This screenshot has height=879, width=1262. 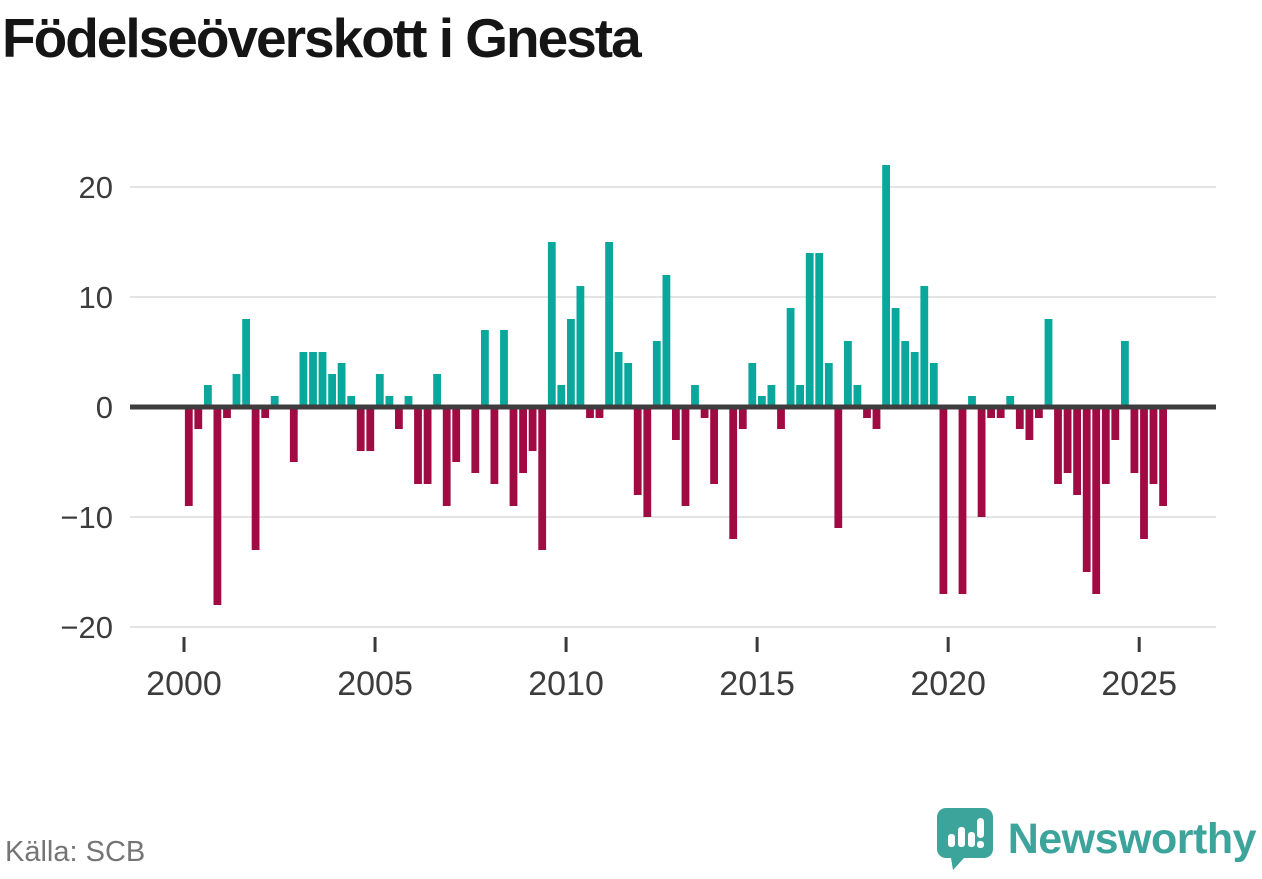 What do you see at coordinates (265, 412) in the screenshot?
I see `bar-2002Q1` at bounding box center [265, 412].